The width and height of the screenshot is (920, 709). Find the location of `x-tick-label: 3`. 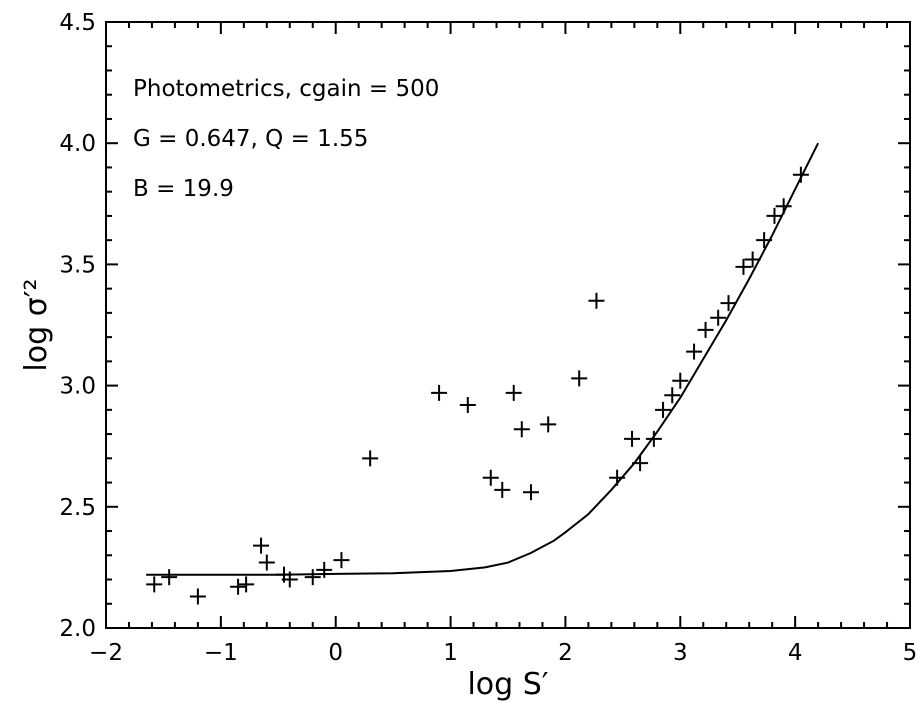

x-tick-label: 3 is located at coordinates (680, 653).